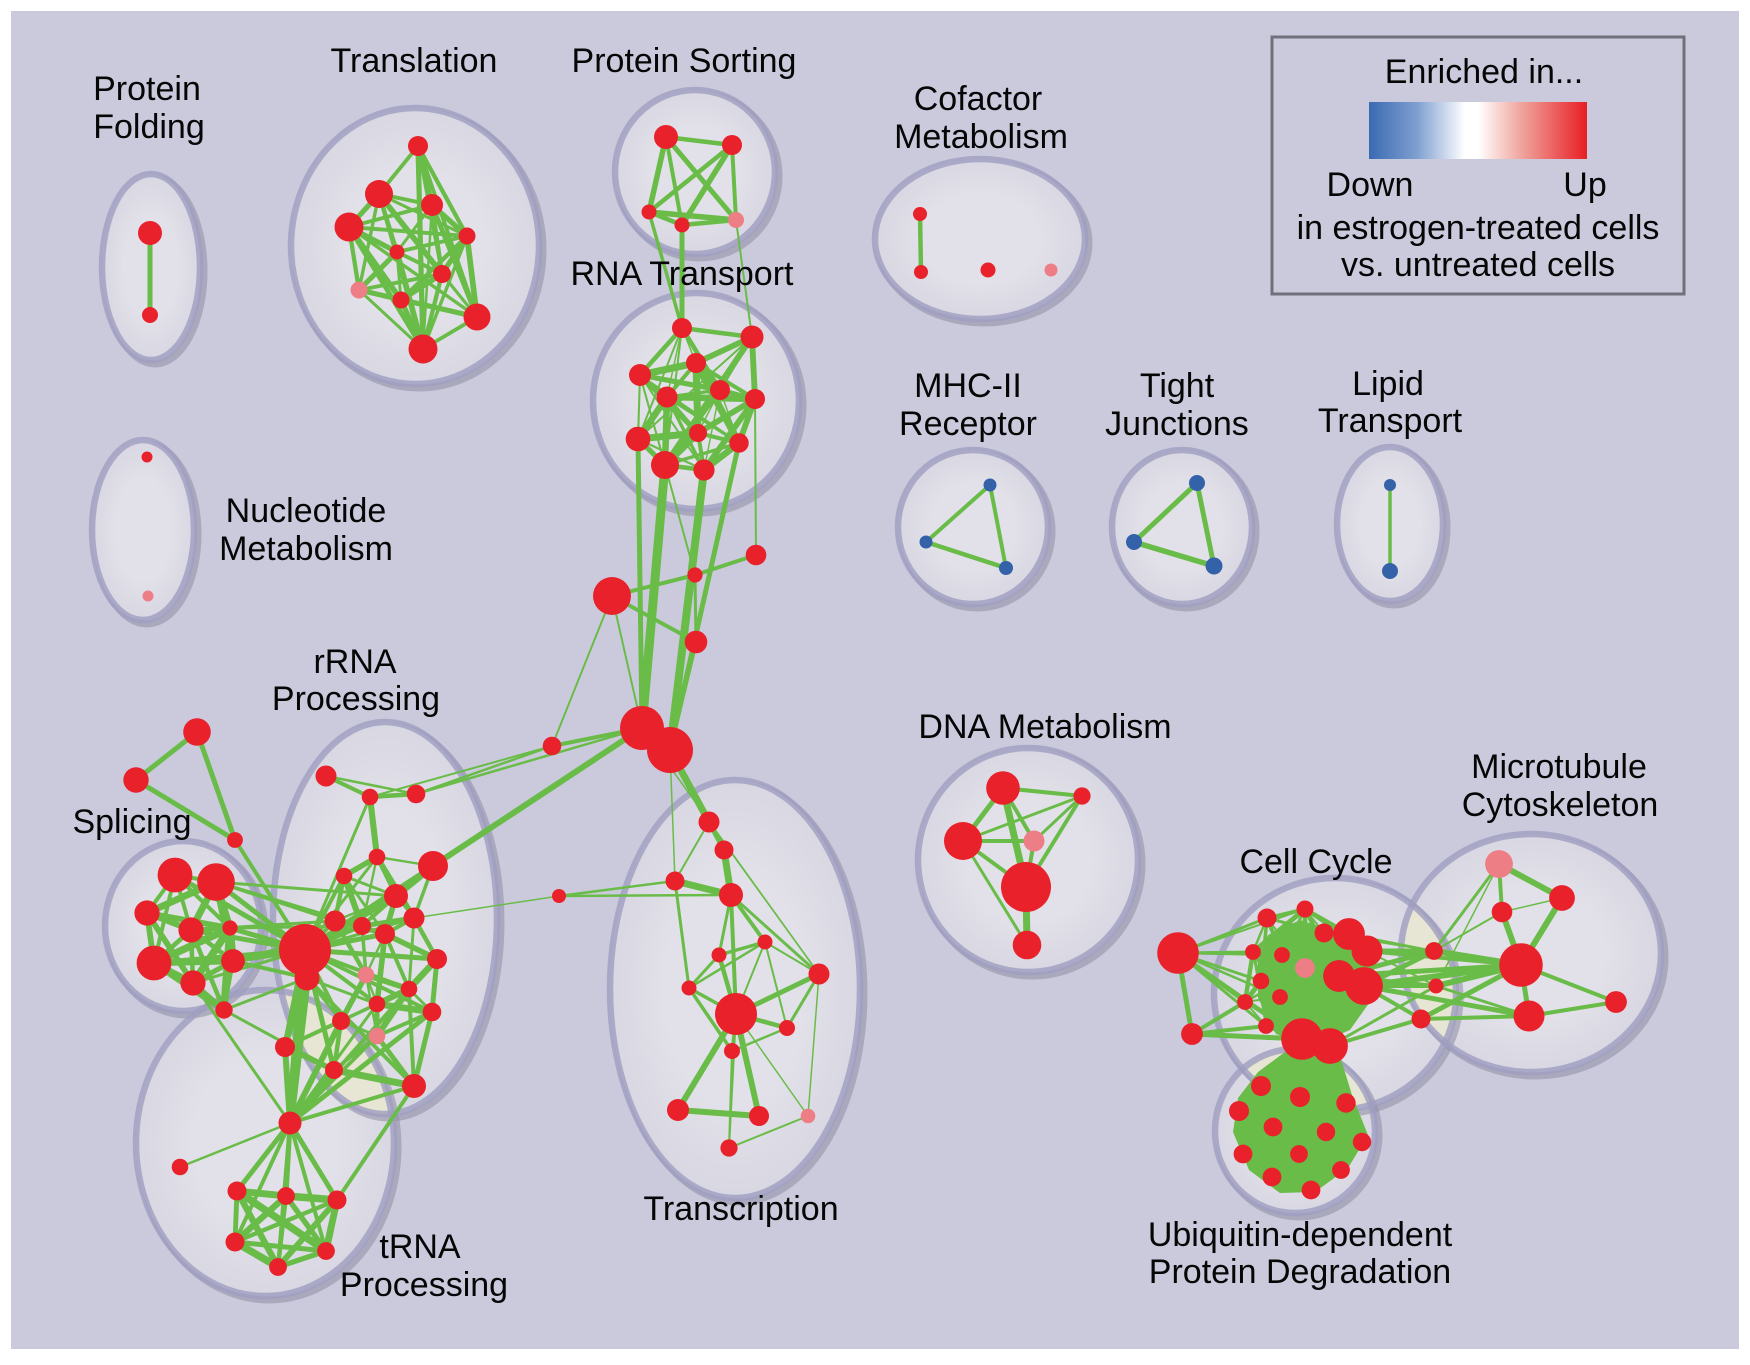 The height and width of the screenshot is (1365, 1750). I want to click on svg-text: Lipid, so click(1388, 384).